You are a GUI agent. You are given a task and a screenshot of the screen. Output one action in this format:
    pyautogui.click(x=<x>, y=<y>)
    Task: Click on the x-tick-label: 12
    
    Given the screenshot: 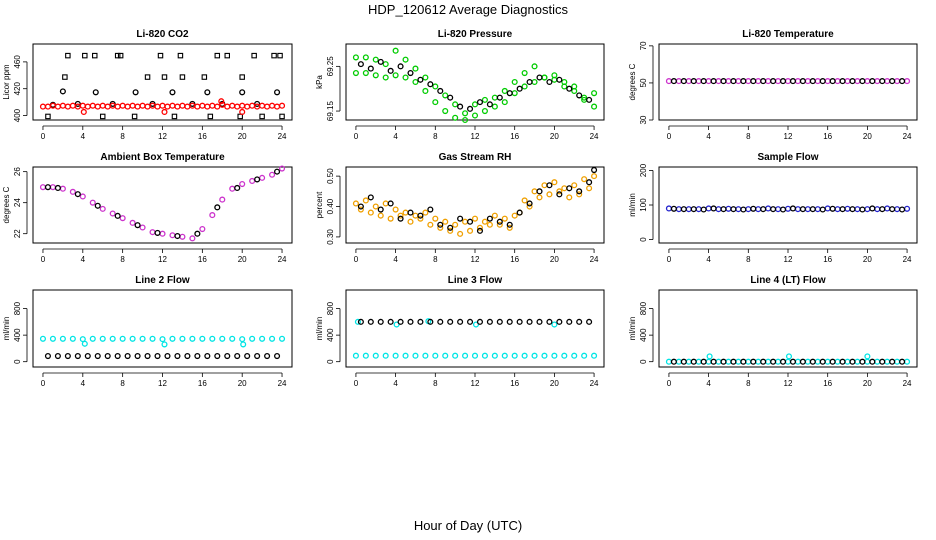 What is the action you would take?
    pyautogui.click(x=162, y=259)
    